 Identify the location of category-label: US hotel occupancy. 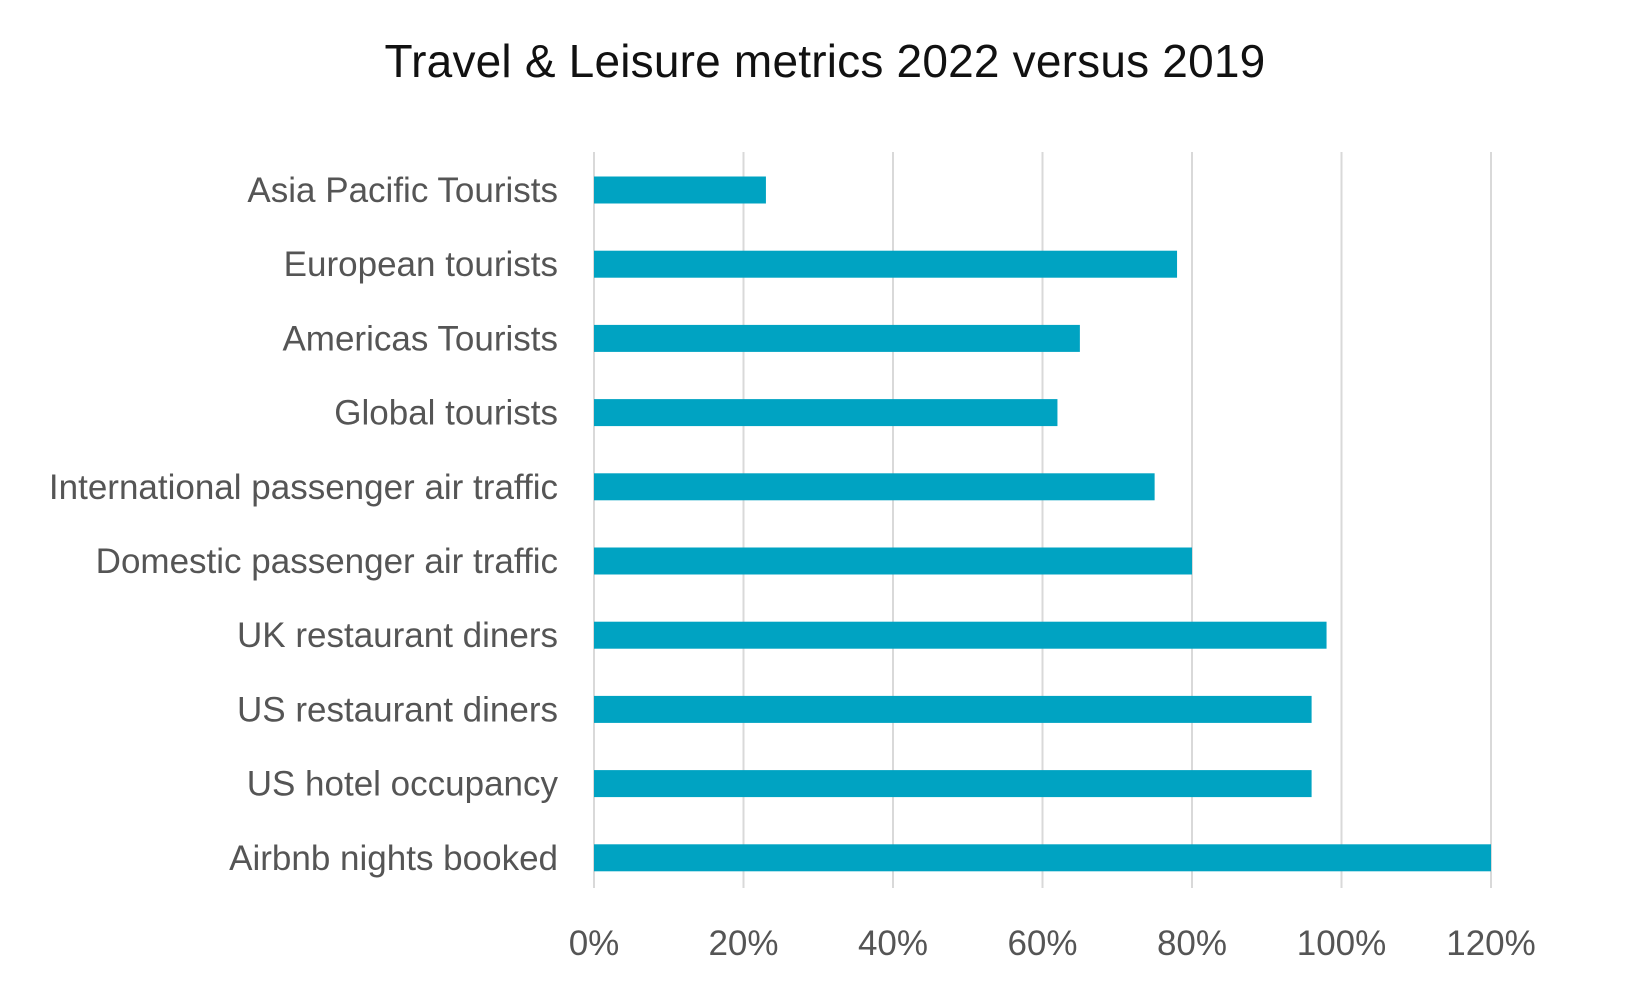
(403, 784).